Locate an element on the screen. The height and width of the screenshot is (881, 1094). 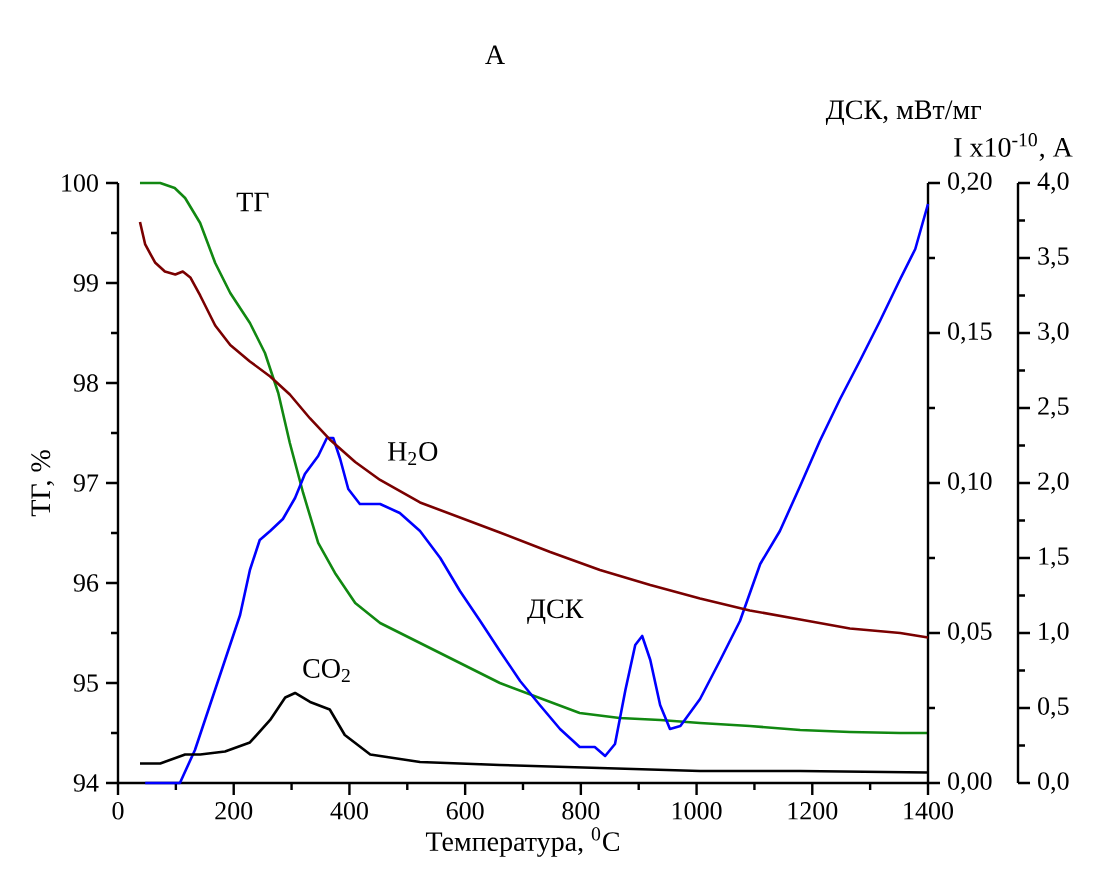
series-label: ДСК is located at coordinates (555, 611).